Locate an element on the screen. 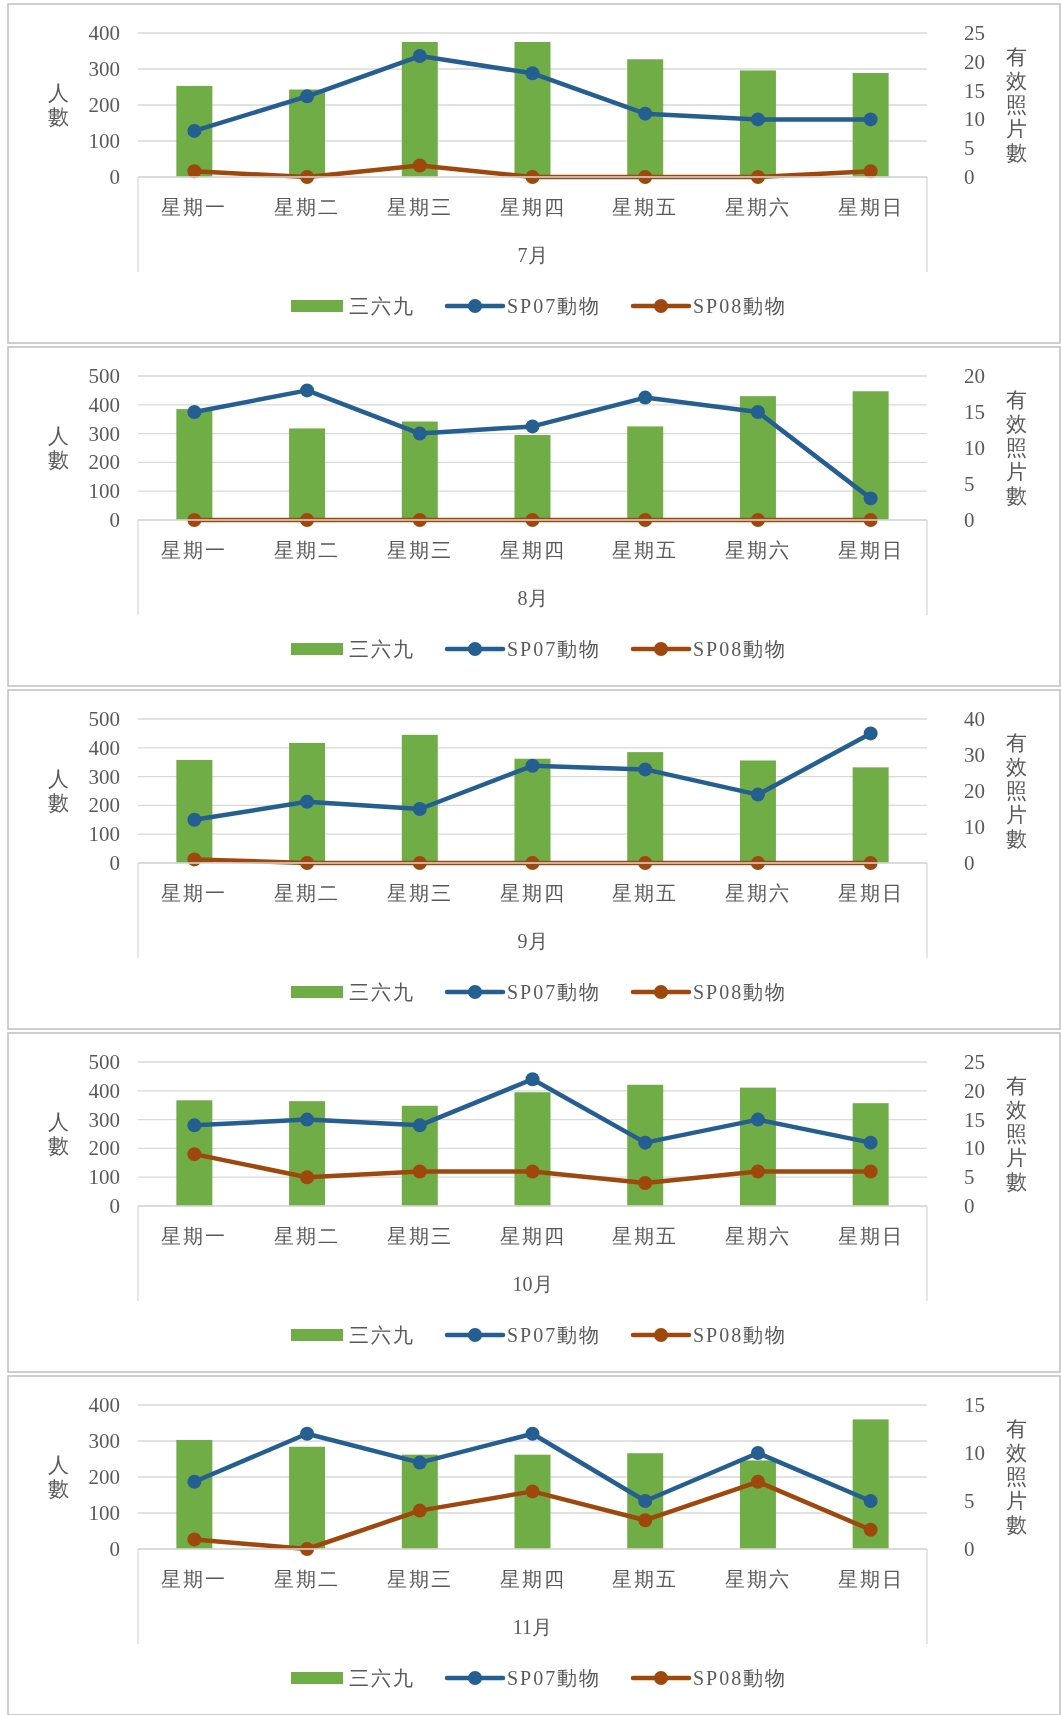  x-tick-label: 星期四 is located at coordinates (532, 207).